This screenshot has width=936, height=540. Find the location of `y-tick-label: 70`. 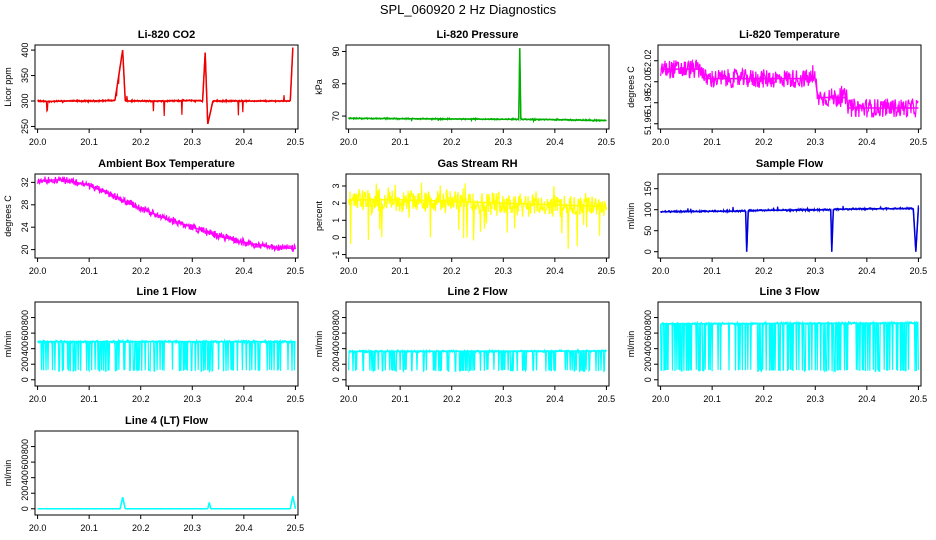

y-tick-label: 70 is located at coordinates (336, 116).